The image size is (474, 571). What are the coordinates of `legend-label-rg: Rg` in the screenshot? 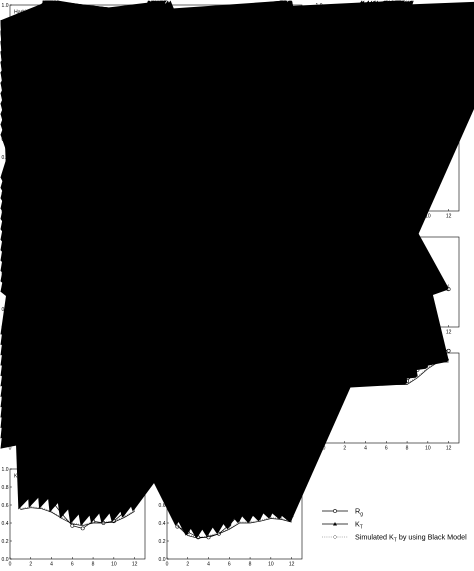 It's located at (359, 512).